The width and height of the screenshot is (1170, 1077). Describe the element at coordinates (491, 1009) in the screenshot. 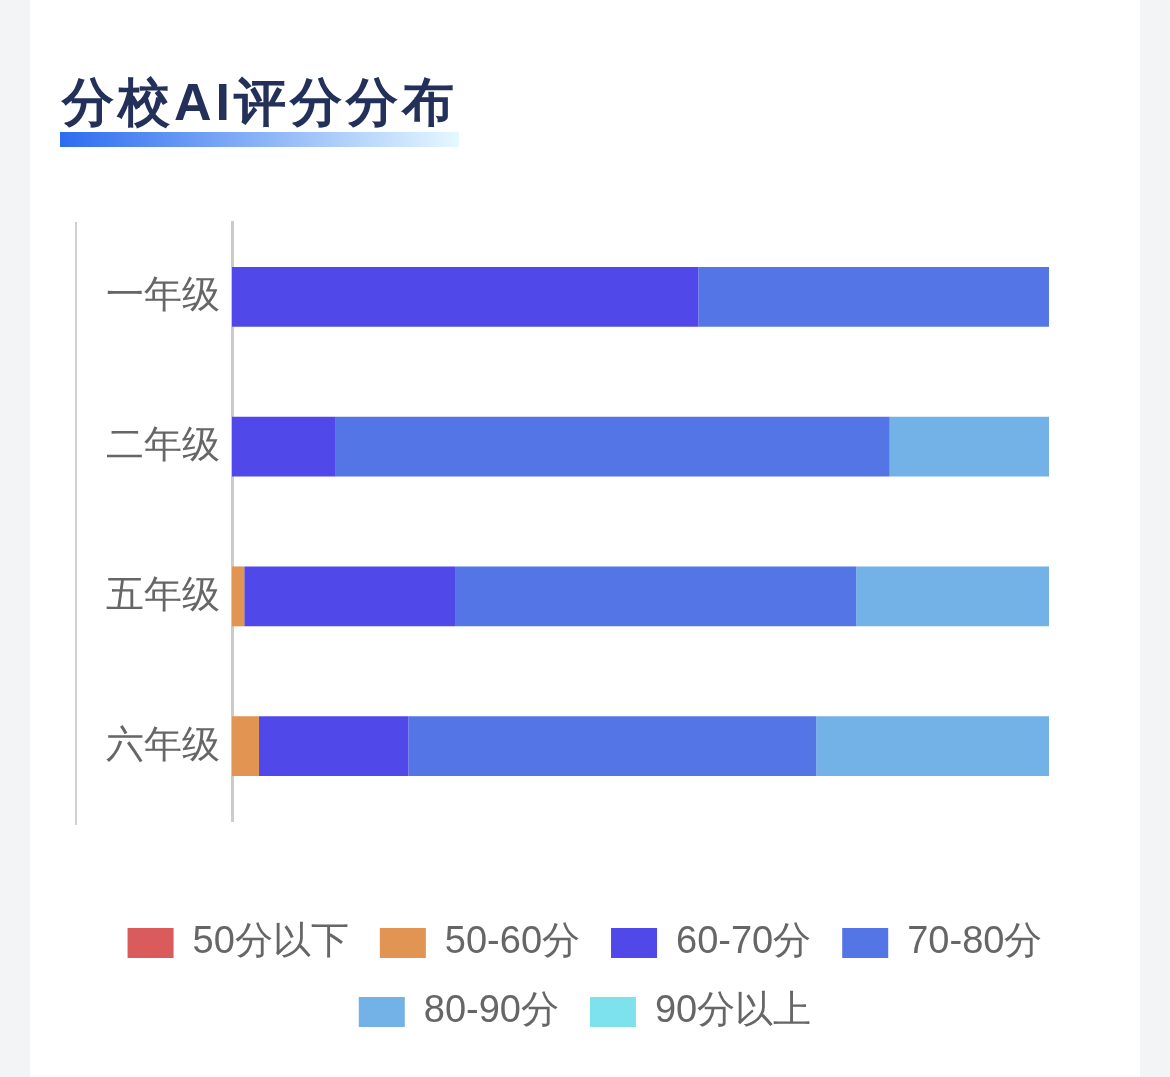

I see `legend-label: 80-90分` at that location.